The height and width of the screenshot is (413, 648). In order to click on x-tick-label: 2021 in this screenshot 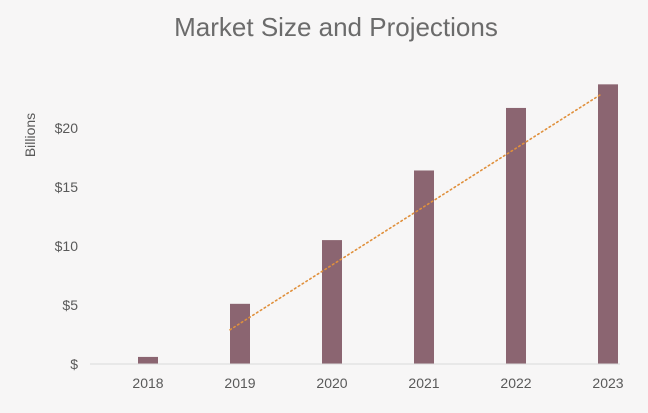, I will do `click(423, 383)`.